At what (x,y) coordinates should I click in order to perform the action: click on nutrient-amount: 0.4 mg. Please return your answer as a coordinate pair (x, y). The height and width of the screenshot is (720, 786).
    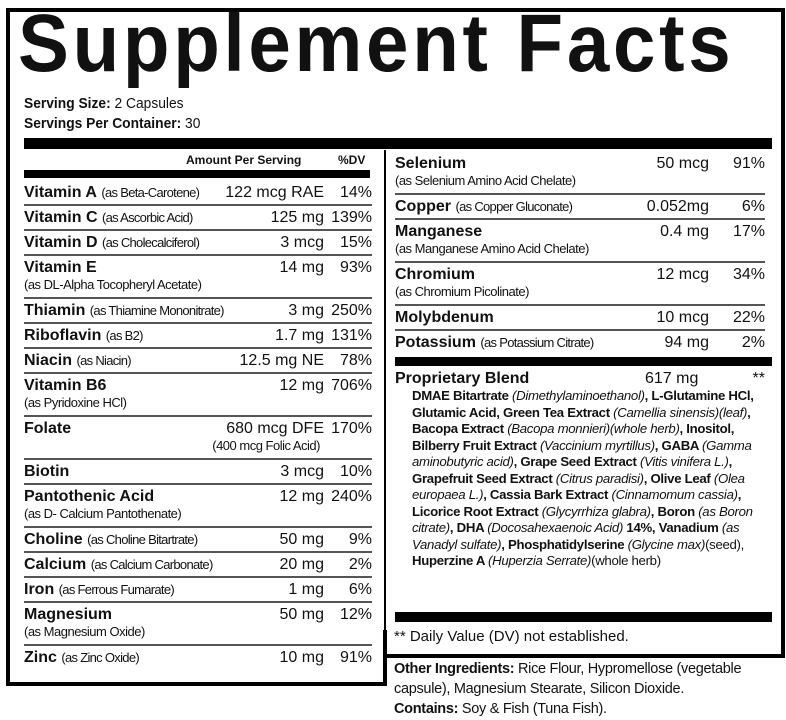
    Looking at the image, I should click on (684, 231).